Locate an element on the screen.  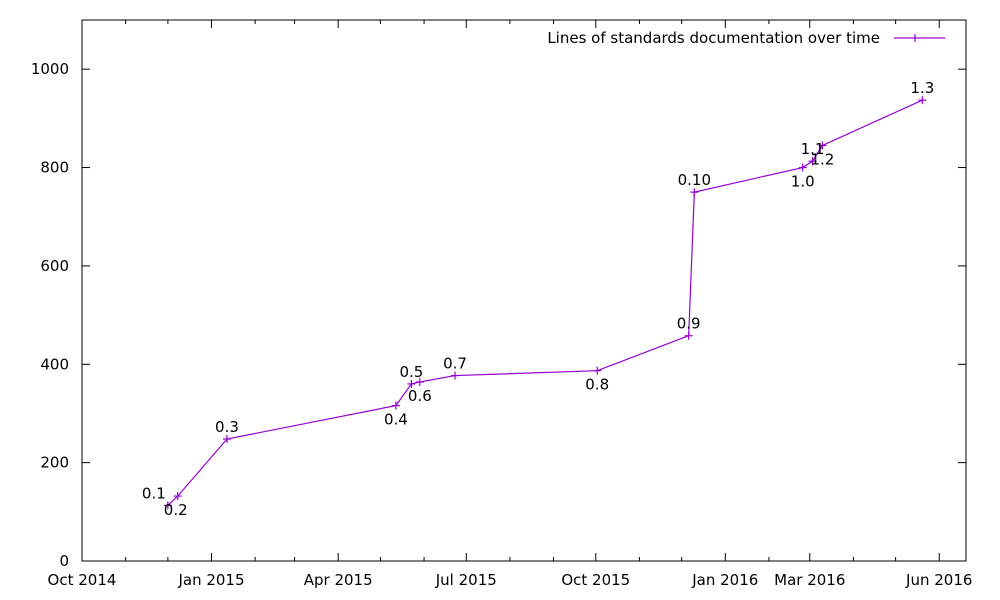
point-label: 0.5 is located at coordinates (411, 372).